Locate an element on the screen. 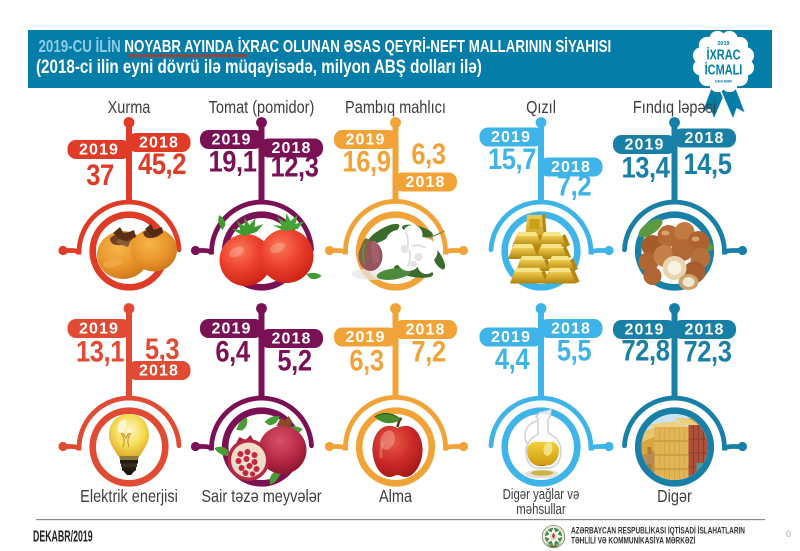 Image resolution: width=800 pixels, height=551 pixels. svg-text: DEKABR is located at coordinates (723, 81).